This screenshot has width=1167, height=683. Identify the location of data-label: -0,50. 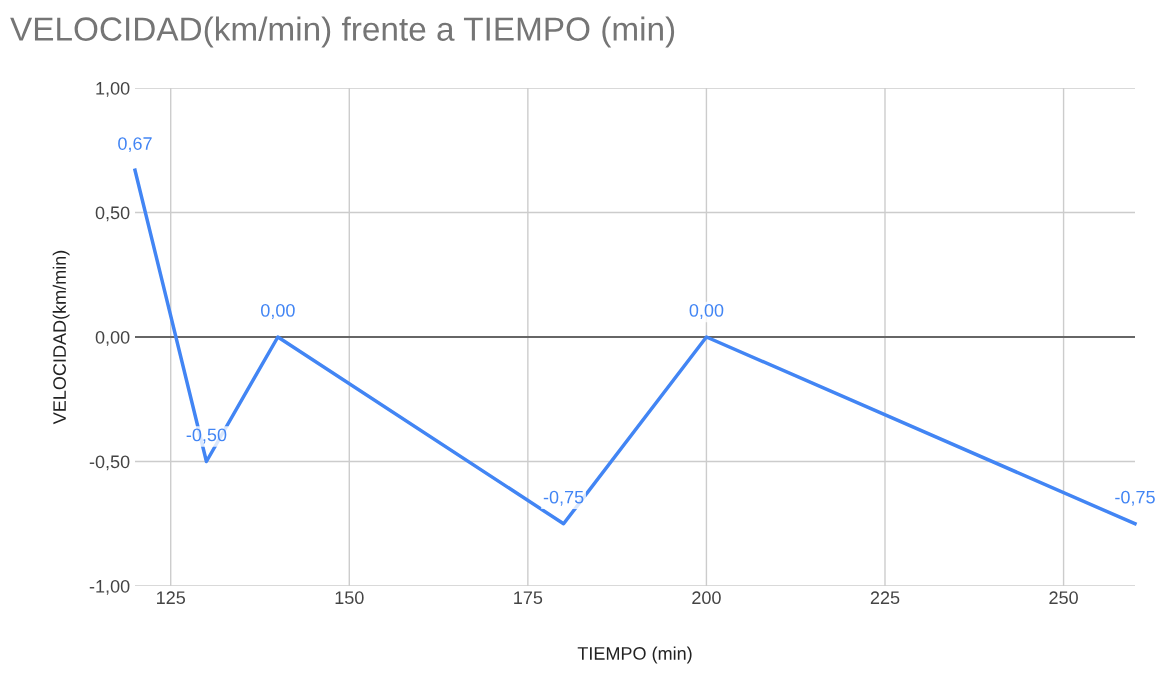
(206, 436).